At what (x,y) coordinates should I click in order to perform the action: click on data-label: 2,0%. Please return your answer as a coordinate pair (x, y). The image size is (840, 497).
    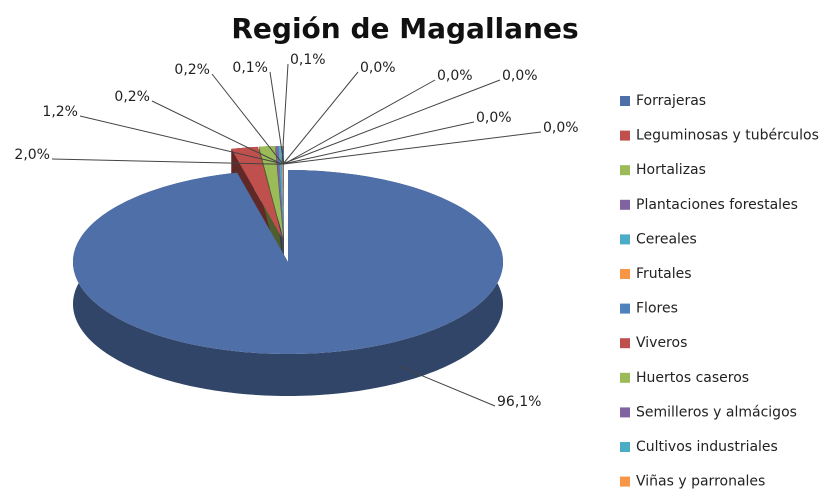
    Looking at the image, I should click on (32, 155).